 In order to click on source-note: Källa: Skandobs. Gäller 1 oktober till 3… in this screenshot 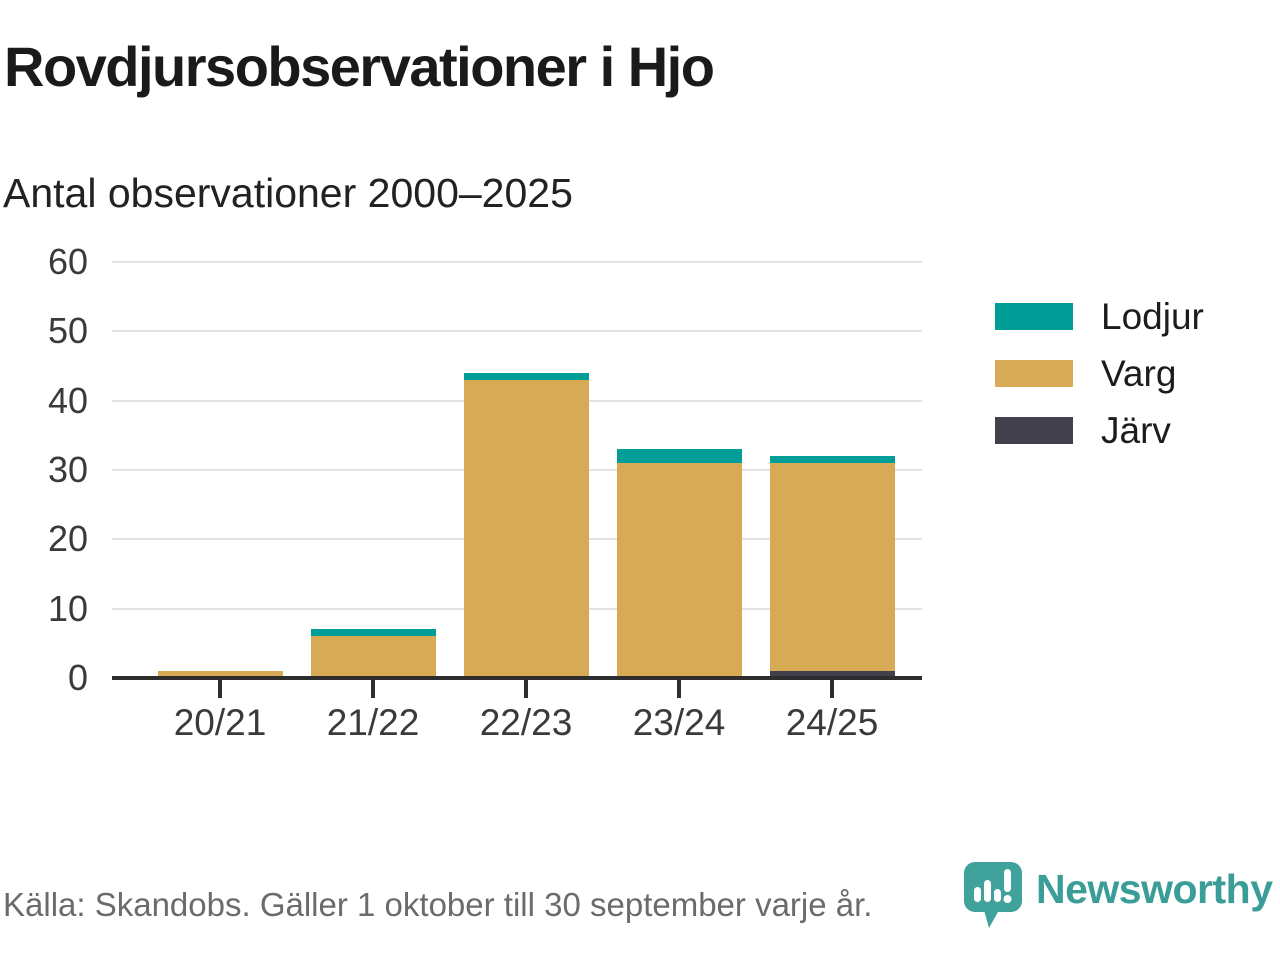, I will do `click(438, 904)`.